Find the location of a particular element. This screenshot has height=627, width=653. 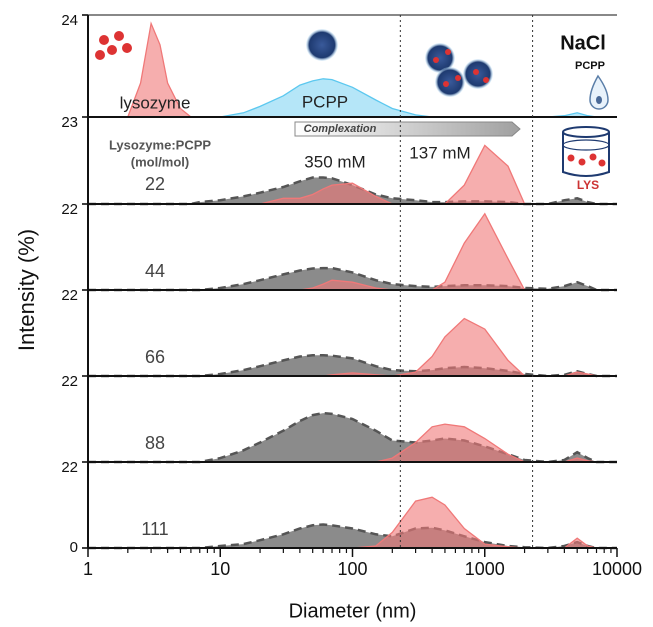

ratio-label: 44 is located at coordinates (155, 271).